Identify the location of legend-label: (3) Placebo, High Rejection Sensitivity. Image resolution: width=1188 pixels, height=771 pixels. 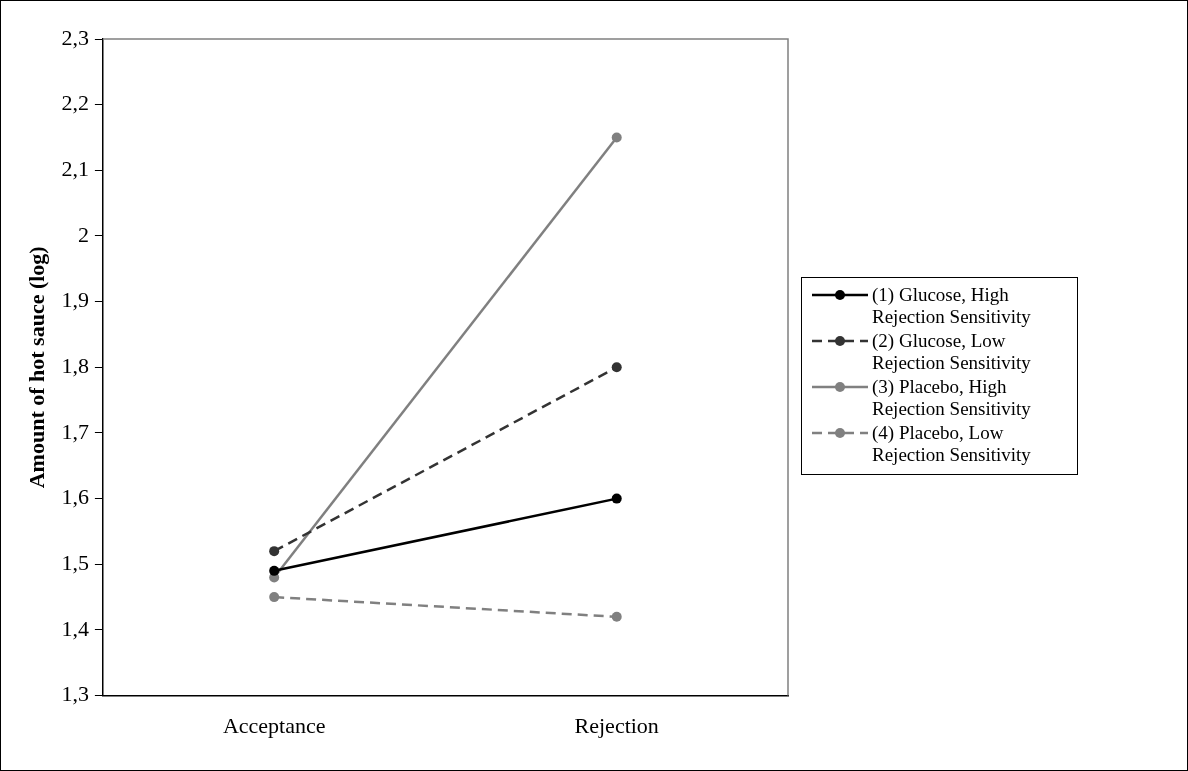
(952, 398).